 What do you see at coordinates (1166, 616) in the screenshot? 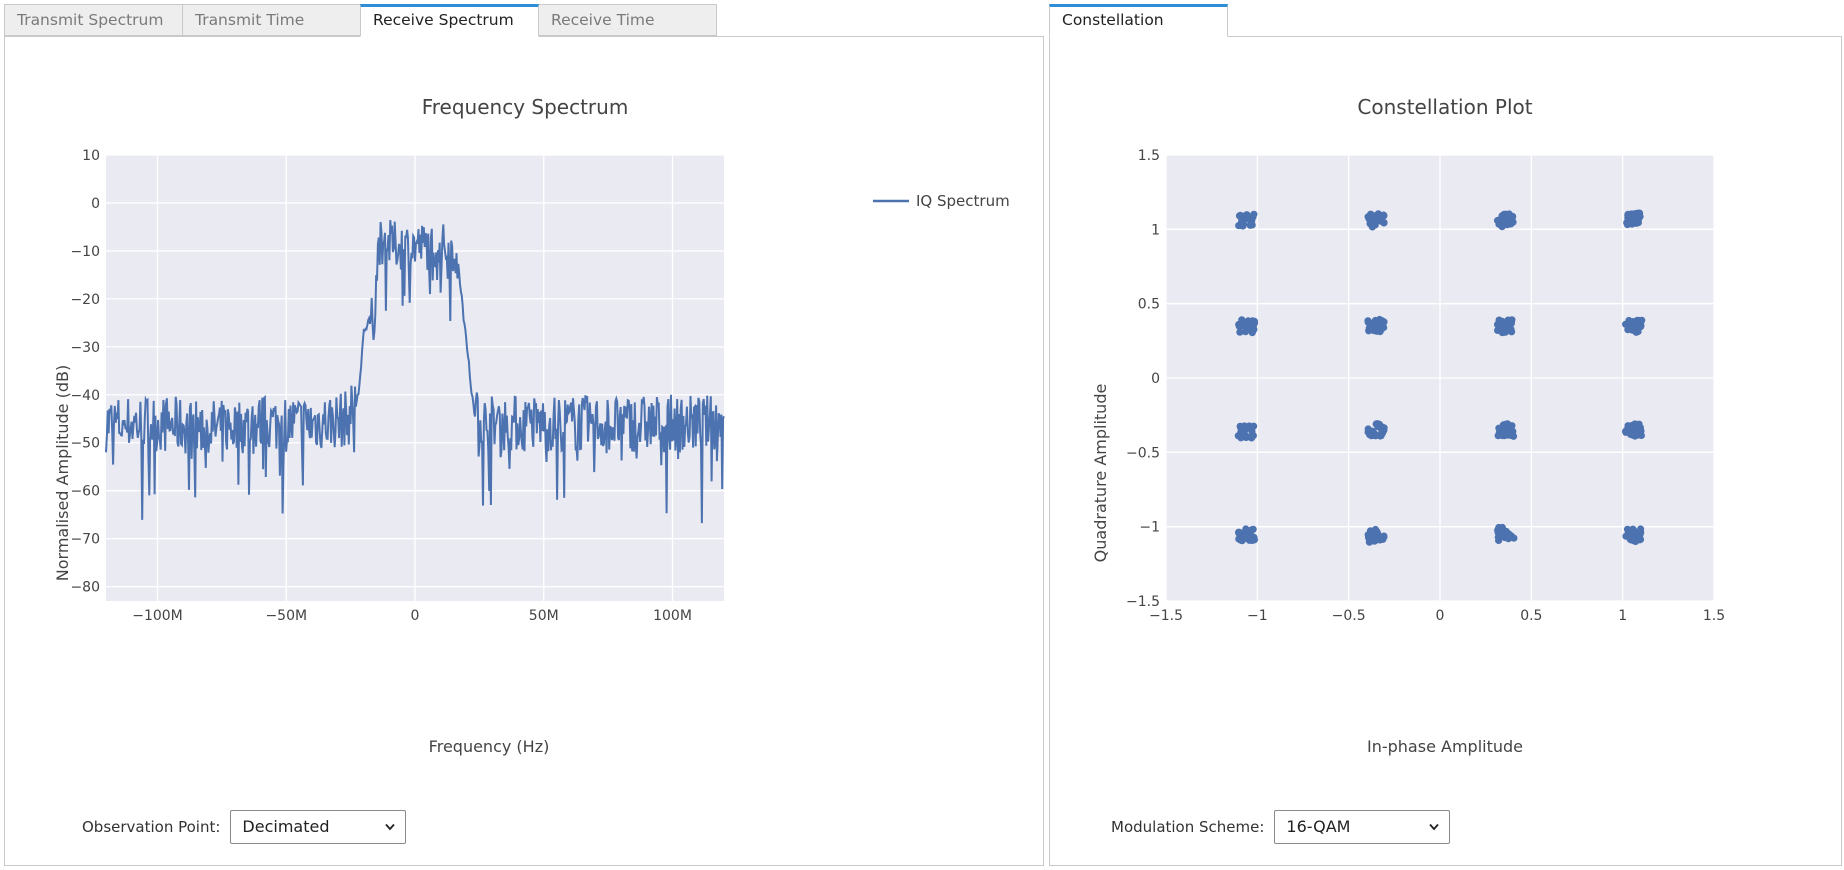
I see `x-tick-label: −1.5` at bounding box center [1166, 616].